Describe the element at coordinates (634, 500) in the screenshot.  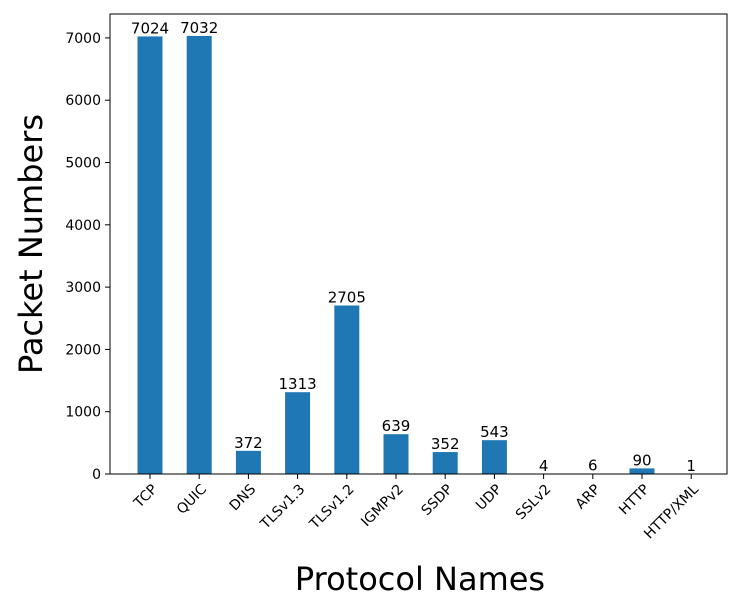
I see `x-tick-label: HTTP` at that location.